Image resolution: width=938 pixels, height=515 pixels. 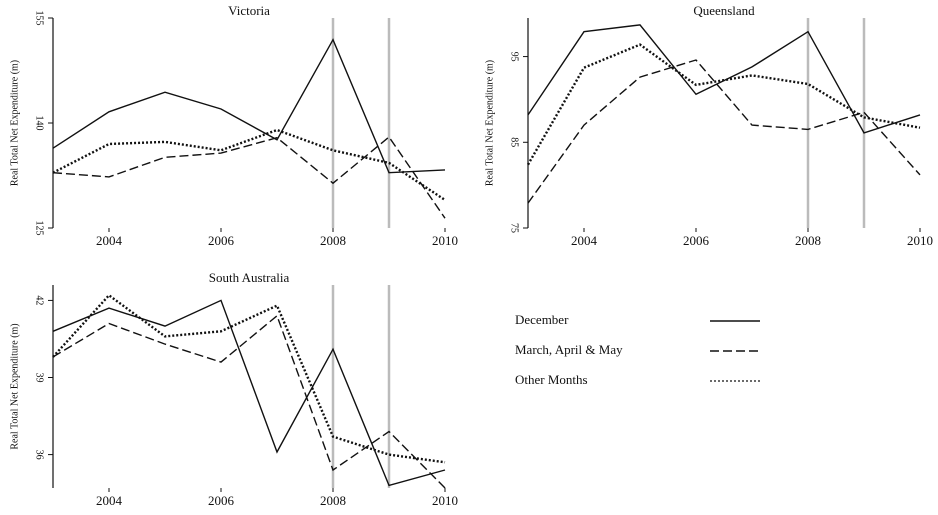 I want to click on panel-title: South Australia, so click(x=249, y=277).